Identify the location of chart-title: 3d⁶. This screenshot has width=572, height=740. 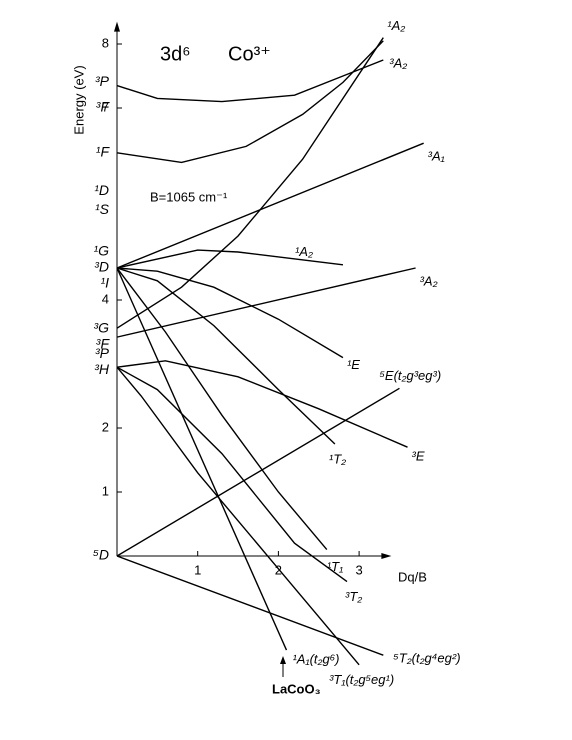
(175, 54).